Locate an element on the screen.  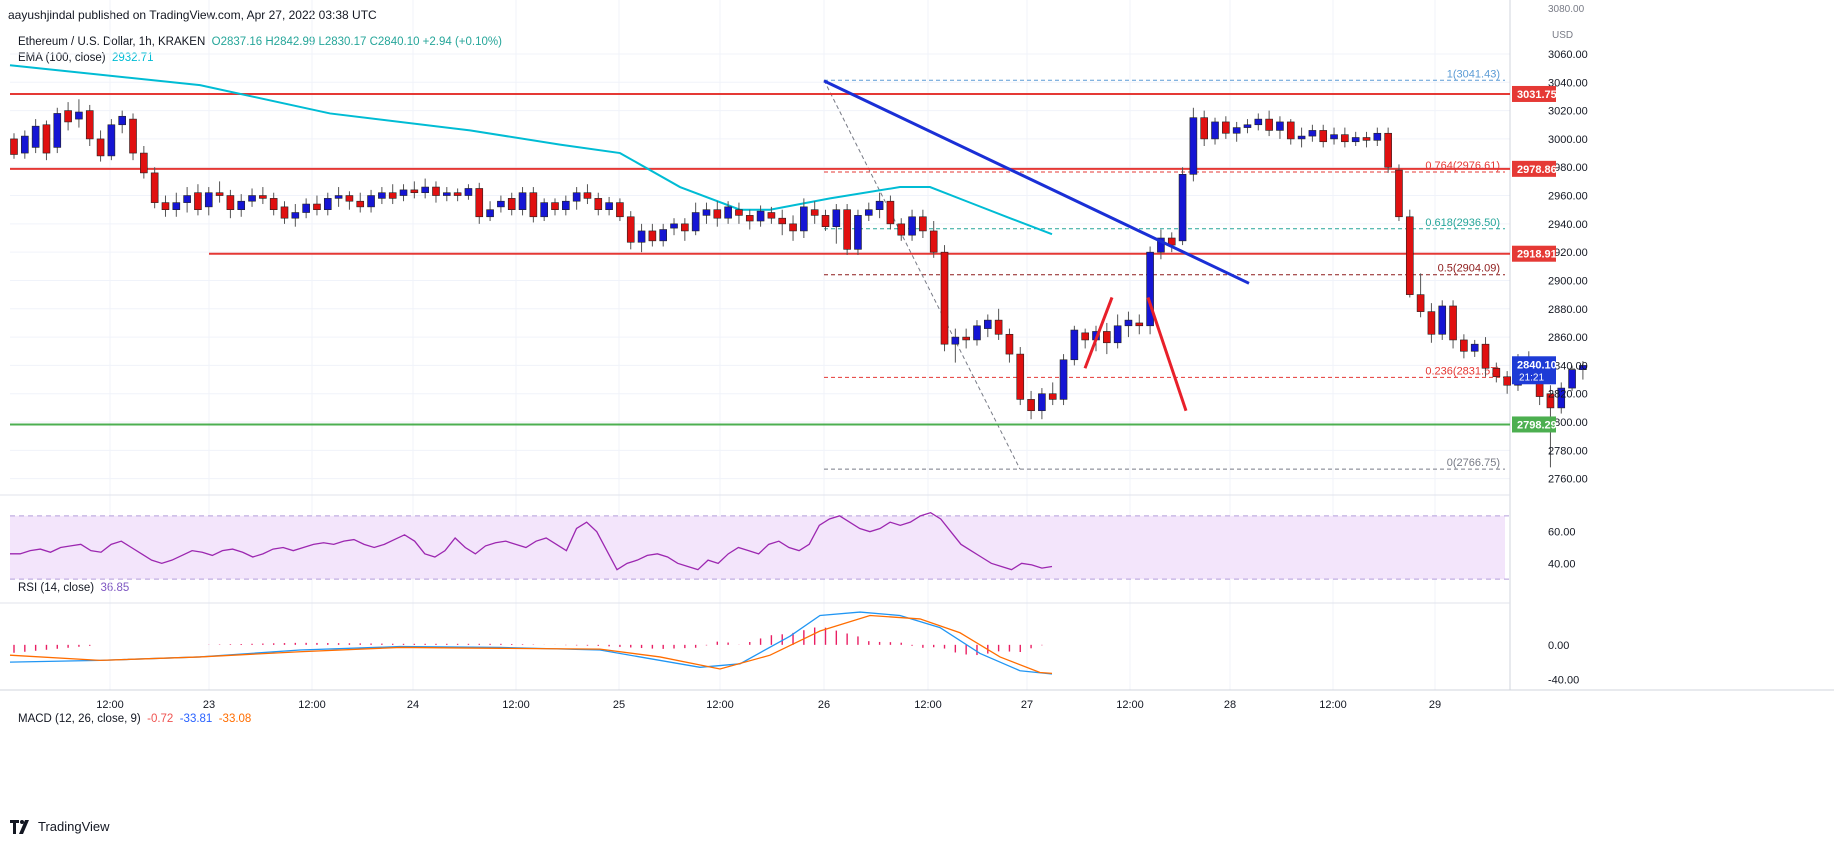
macd-line-value: -33.81 is located at coordinates (196, 719).